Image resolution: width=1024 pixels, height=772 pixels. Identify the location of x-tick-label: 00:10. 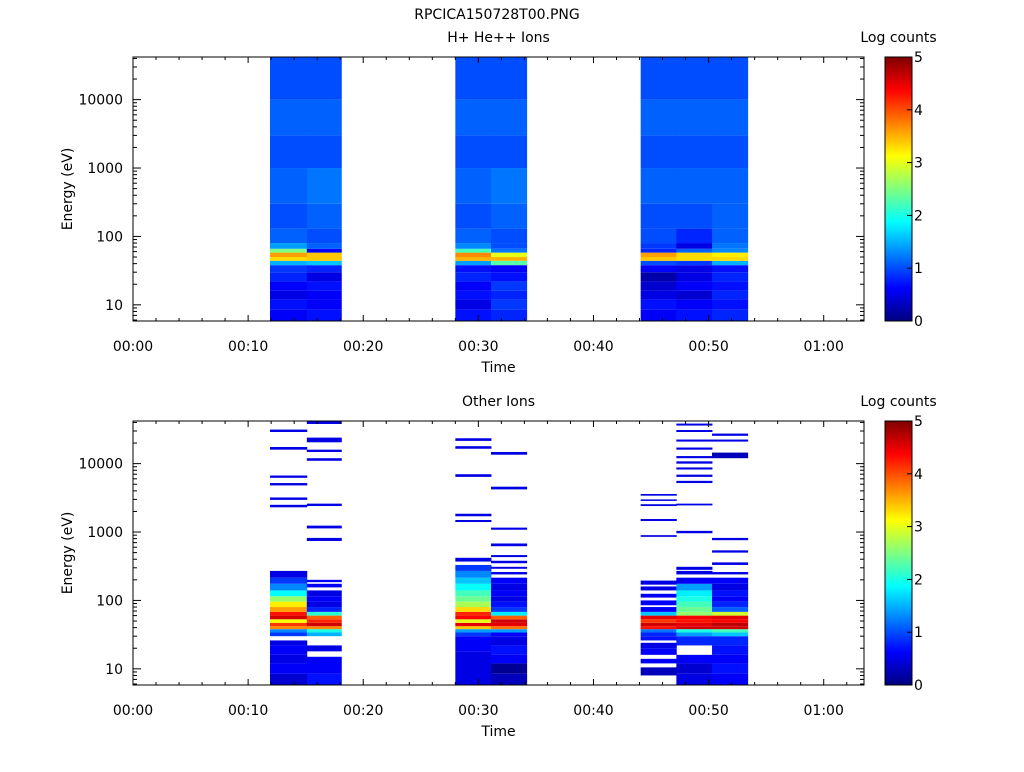
(248, 711).